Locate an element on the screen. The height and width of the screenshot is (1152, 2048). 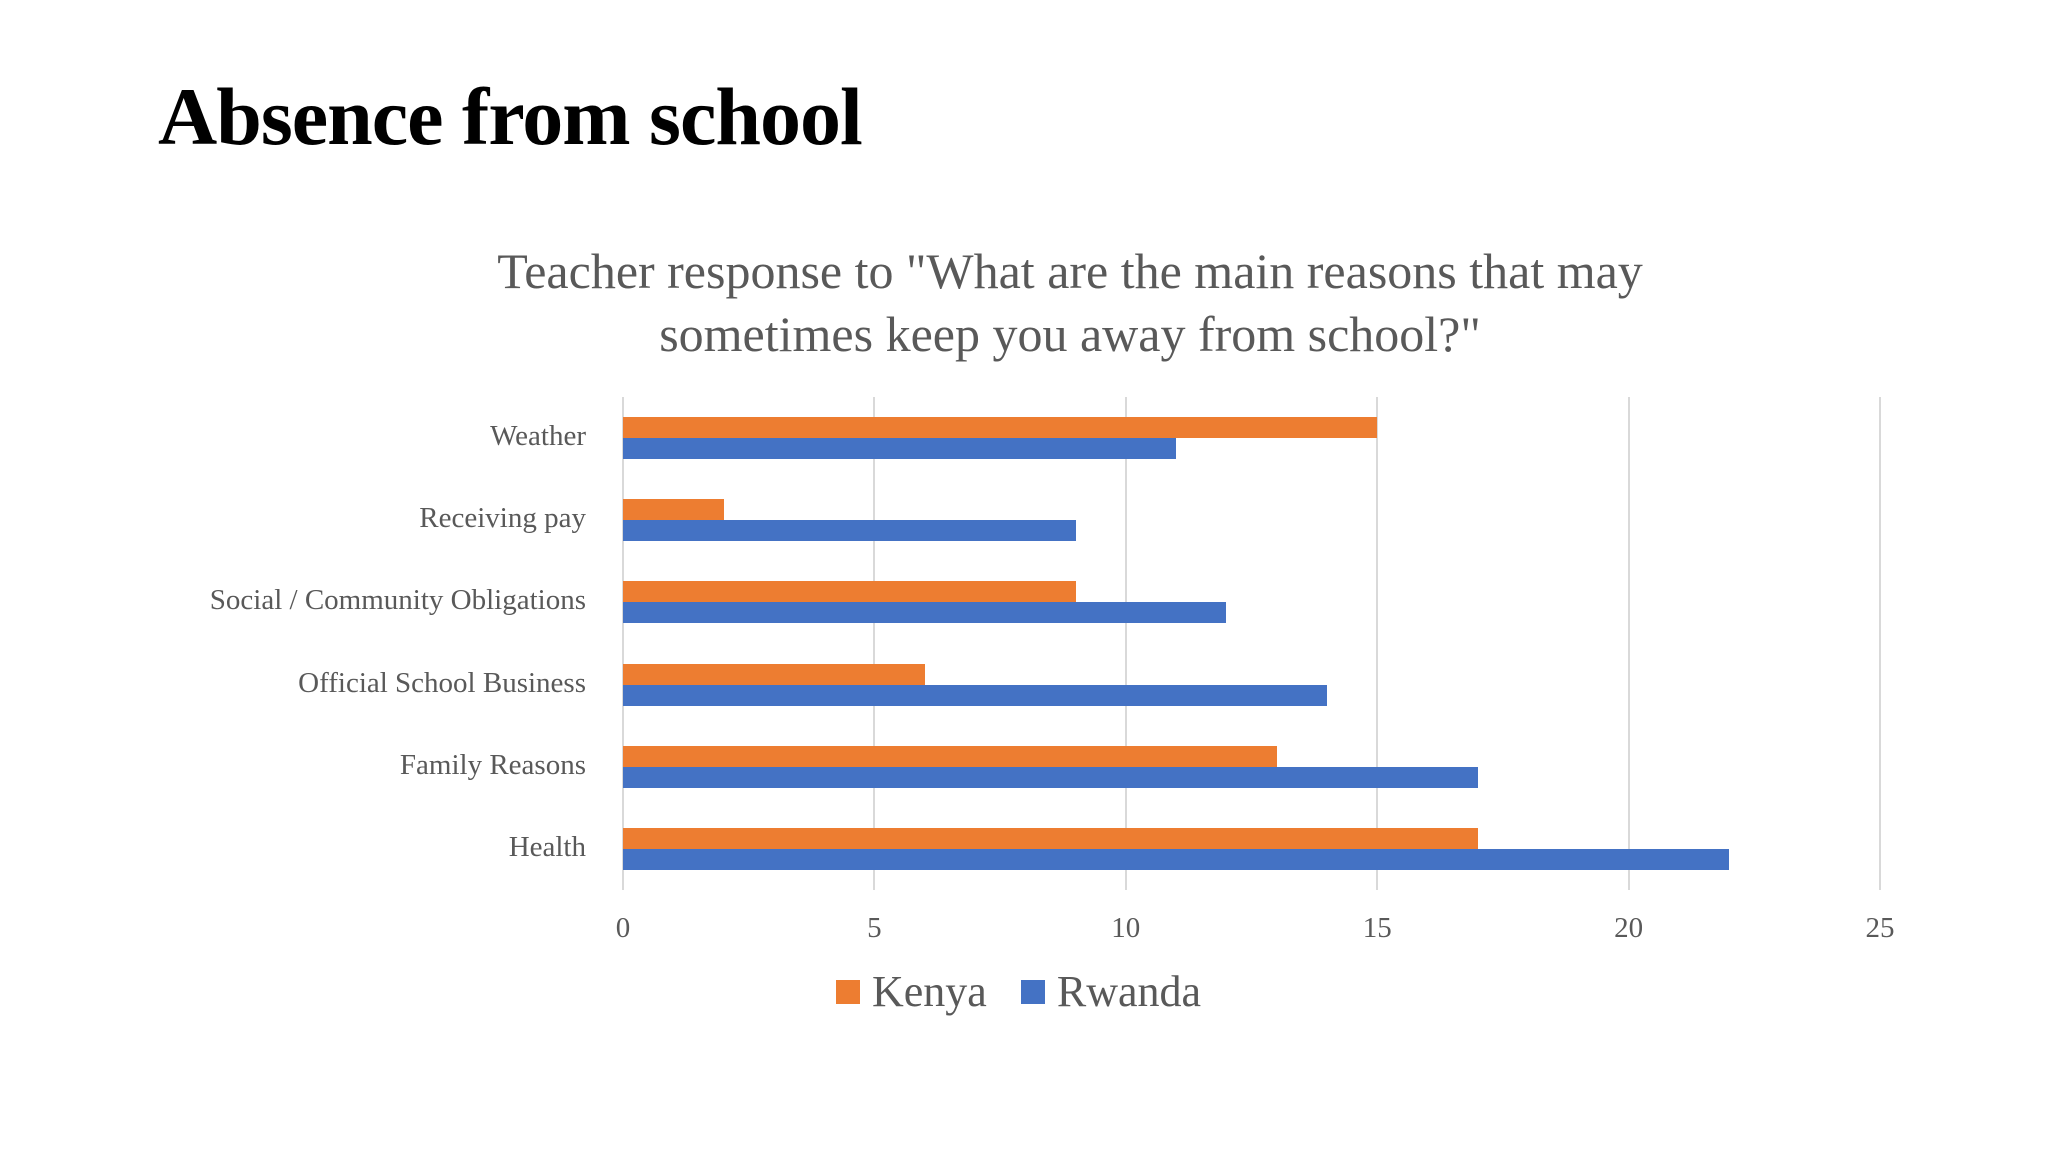
x-tick-label: 20 is located at coordinates (1629, 928).